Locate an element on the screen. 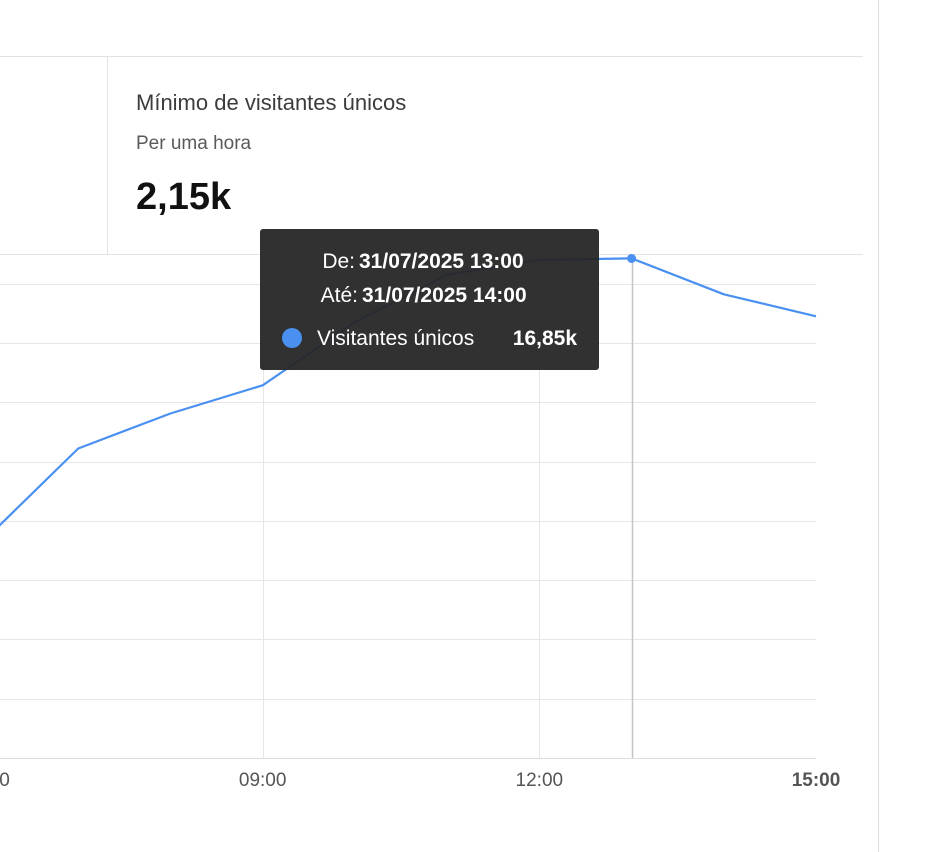 This screenshot has width=938, height=852. card-title: Mínimo de visitantes únicos is located at coordinates (271, 102).